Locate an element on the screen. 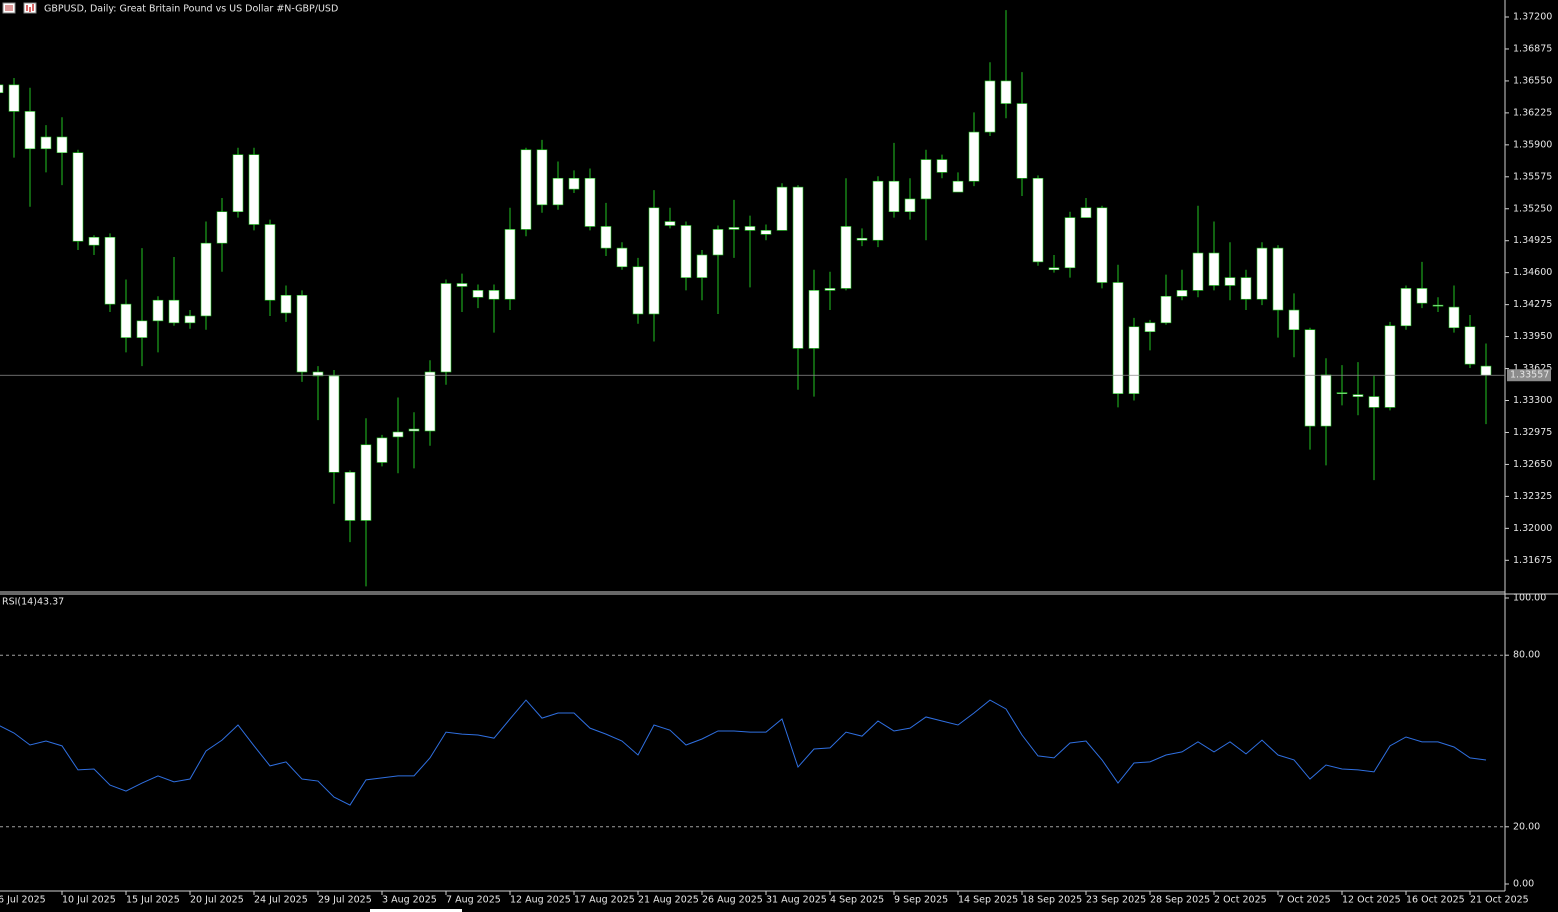 This screenshot has height=912, width=1558. y-tick-label: 1.32650 is located at coordinates (1532, 464).